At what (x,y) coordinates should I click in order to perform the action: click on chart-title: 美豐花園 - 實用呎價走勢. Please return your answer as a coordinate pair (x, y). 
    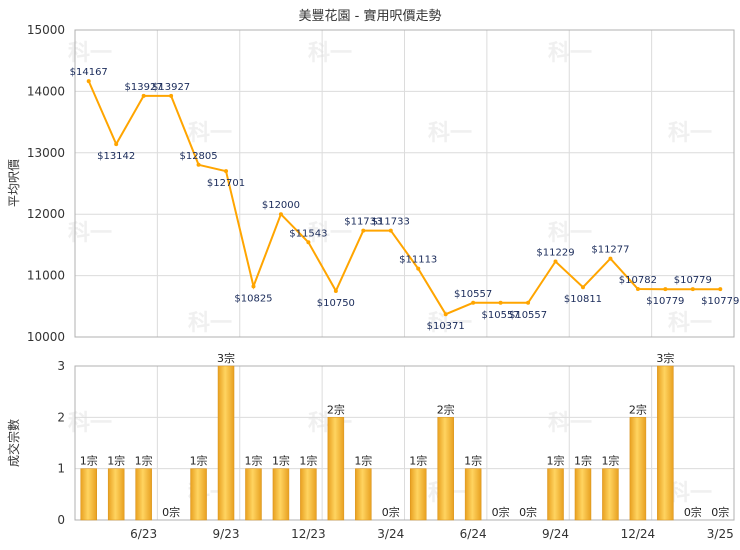
    Looking at the image, I should click on (370, 16).